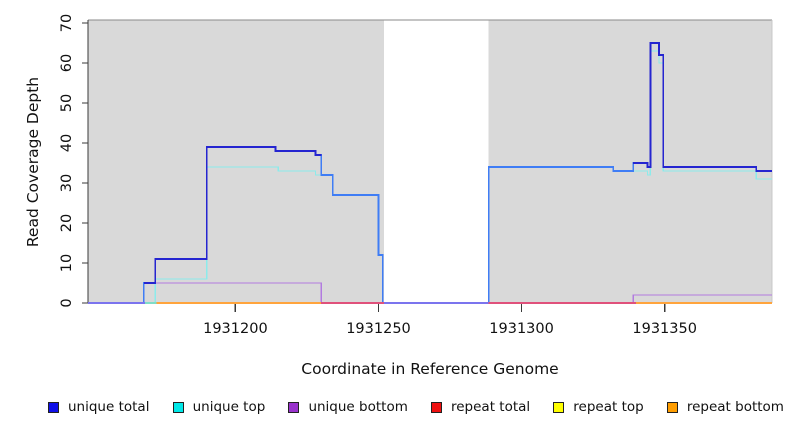 This screenshot has width=792, height=432. Describe the element at coordinates (67, 263) in the screenshot. I see `y-tick-label: 10` at that location.